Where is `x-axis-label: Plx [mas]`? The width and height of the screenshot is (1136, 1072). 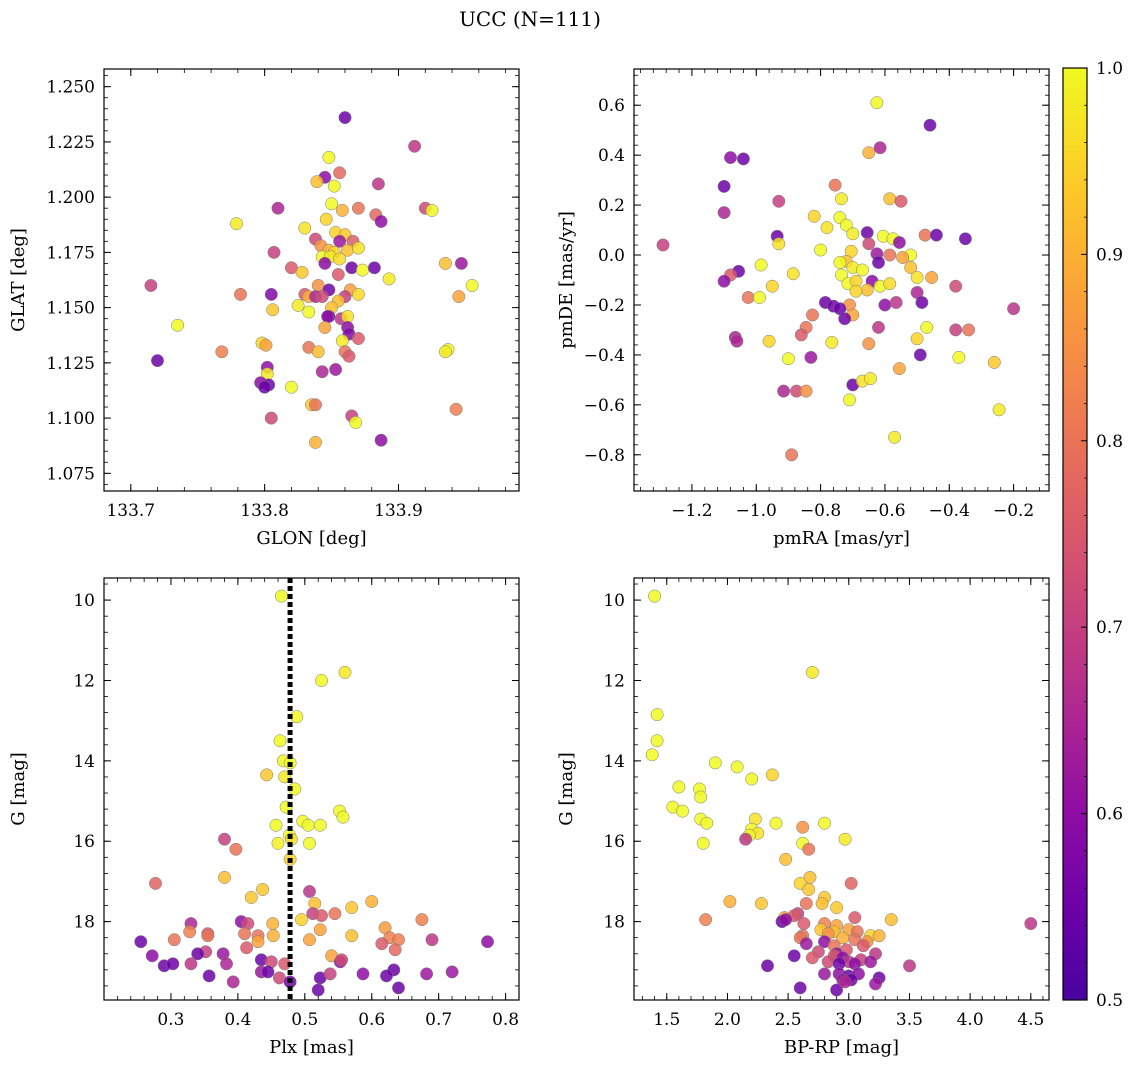
x-axis-label: Plx [mas] is located at coordinates (311, 1047).